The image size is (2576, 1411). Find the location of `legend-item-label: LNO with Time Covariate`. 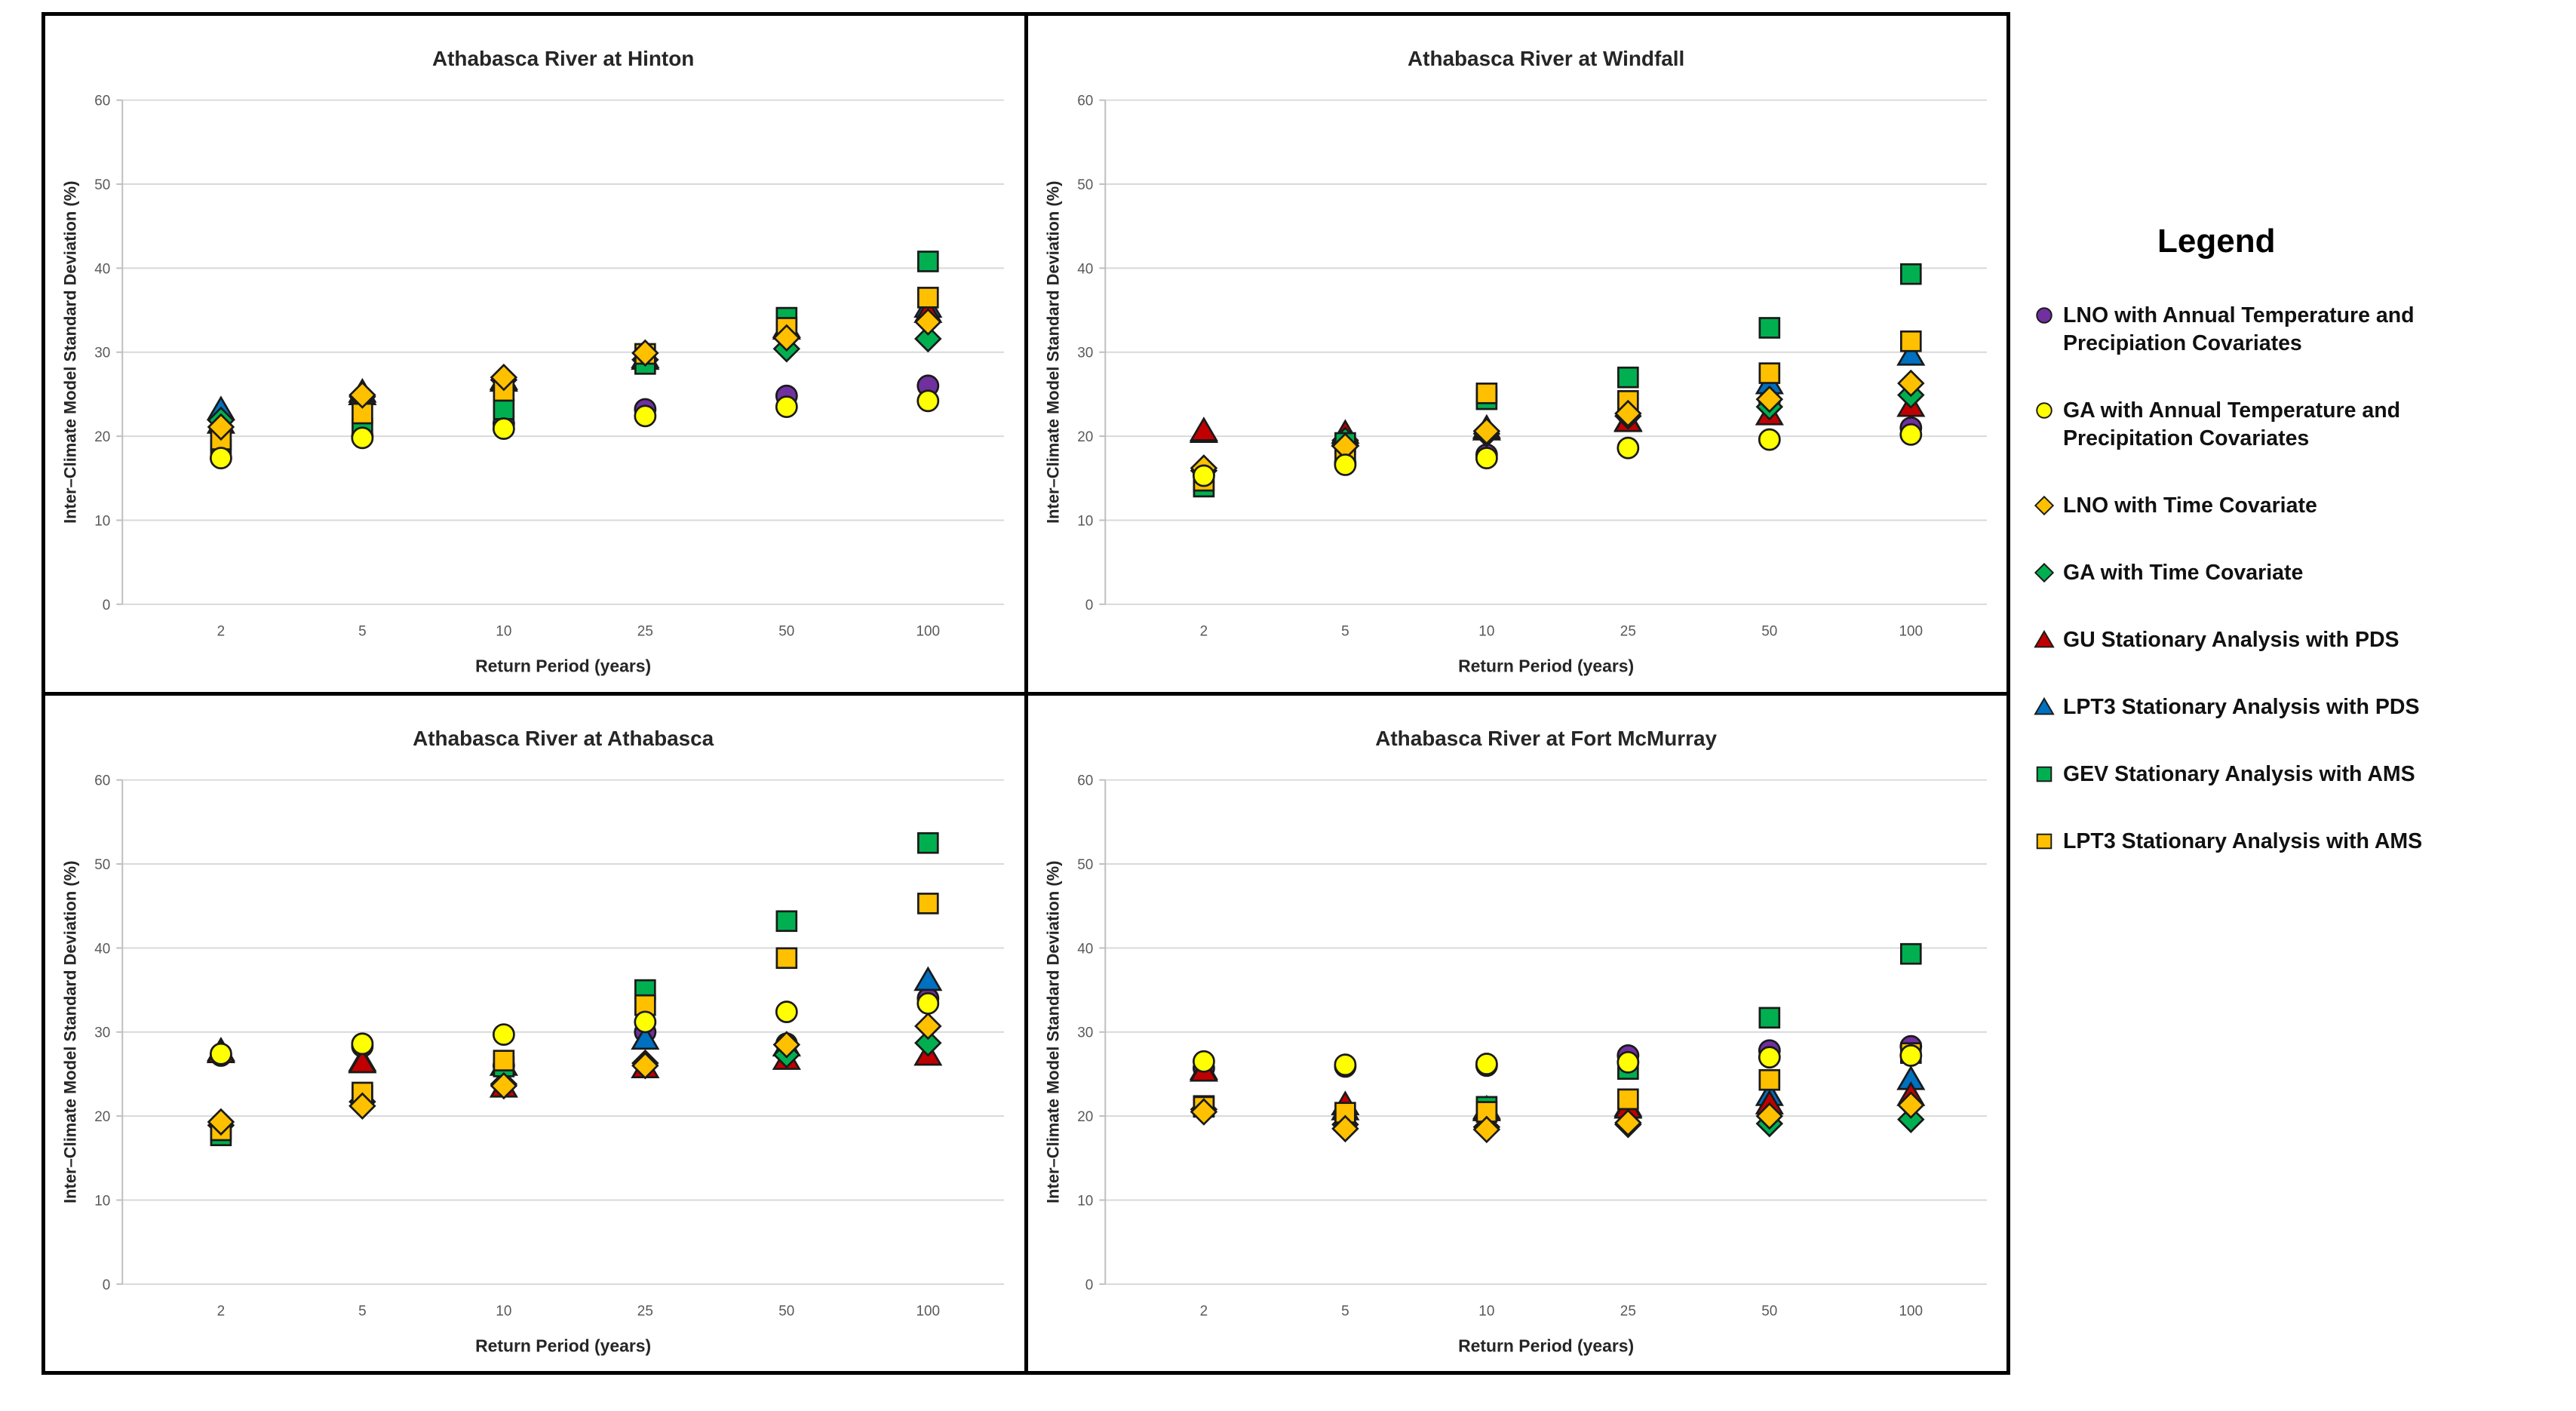

legend-item-label: LNO with Time Covariate is located at coordinates (2190, 505).